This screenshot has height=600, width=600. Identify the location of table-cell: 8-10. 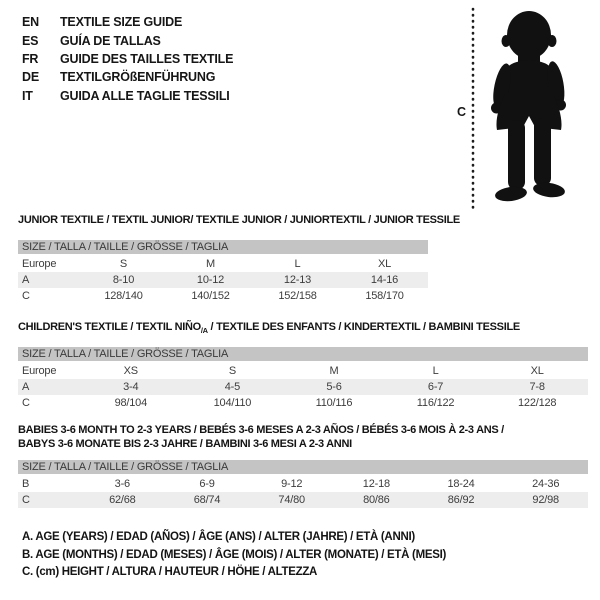
(123, 280).